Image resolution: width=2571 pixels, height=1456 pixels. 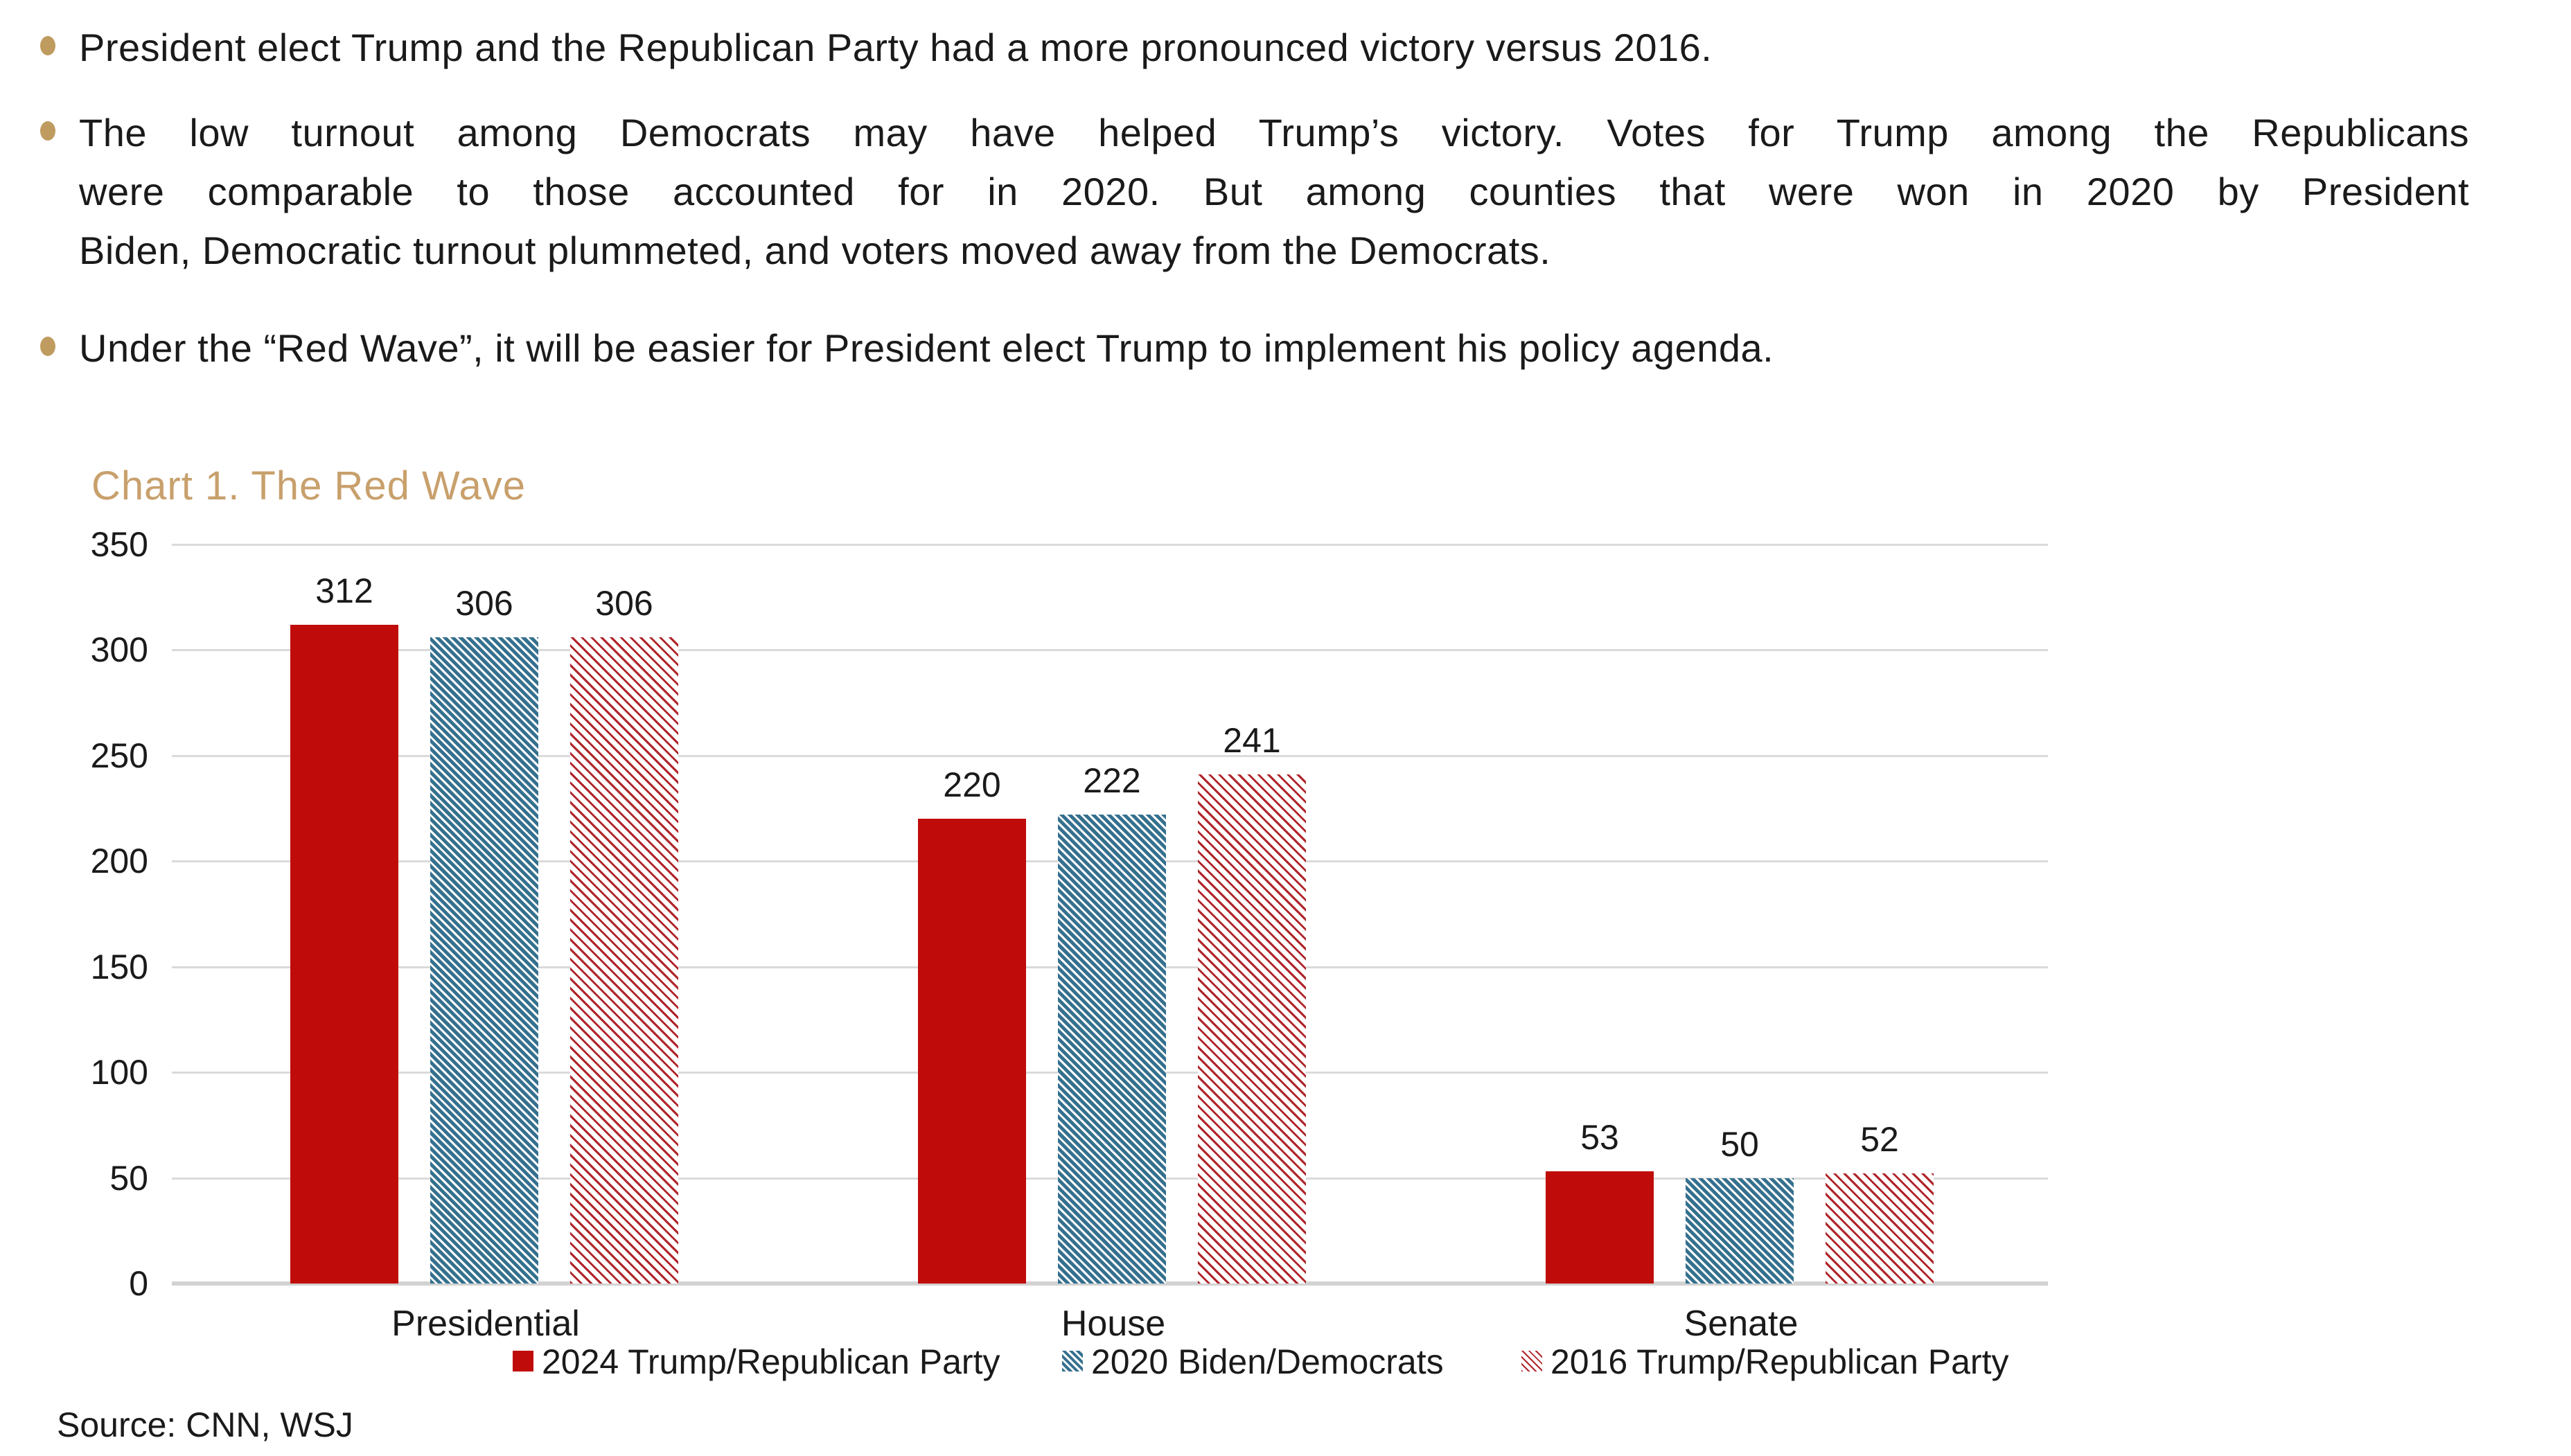 I want to click on value-label: 312, so click(x=344, y=590).